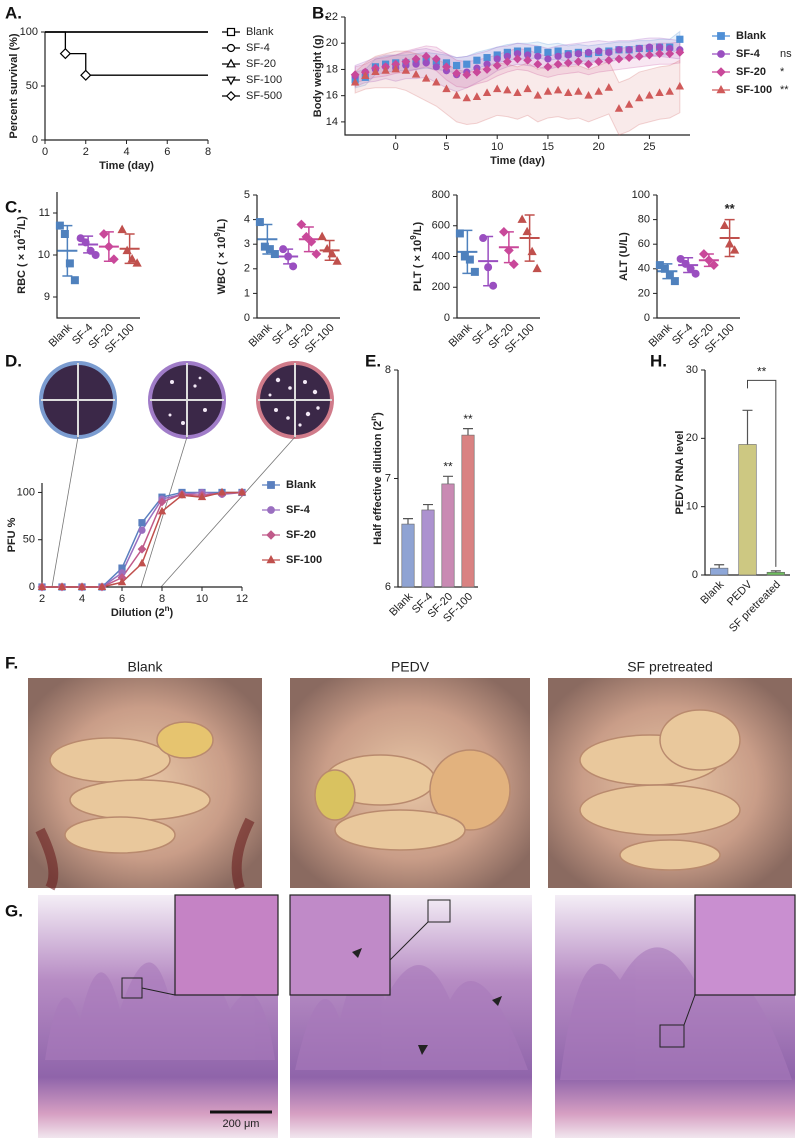 The height and width of the screenshot is (1146, 800). I want to click on y-axis-label: PEDV RNA level, so click(680, 473).